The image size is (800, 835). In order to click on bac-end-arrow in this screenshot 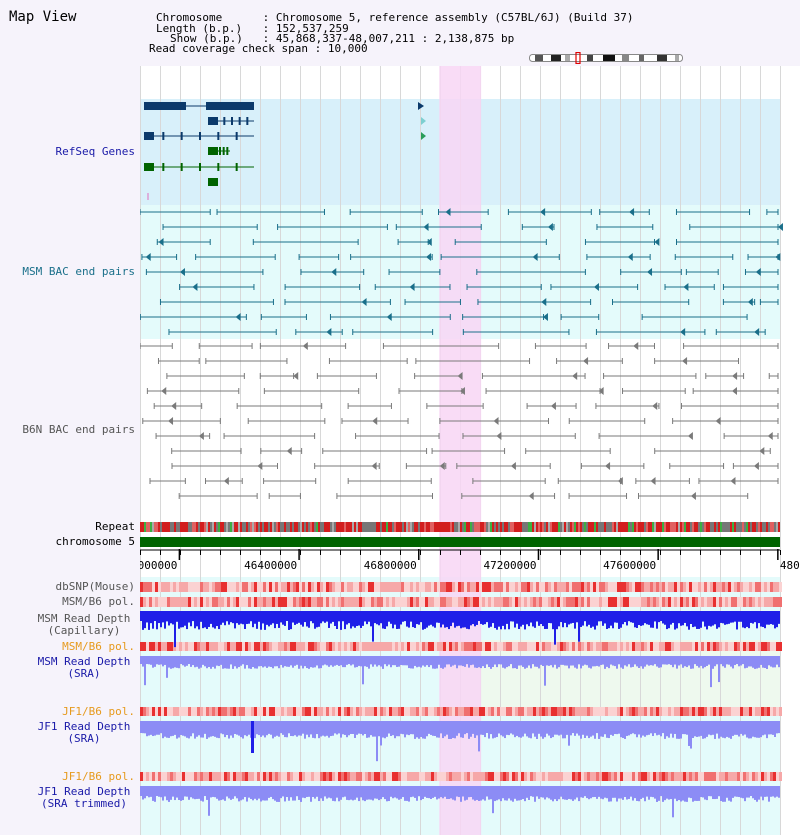, I will do `click(750, 302)`.